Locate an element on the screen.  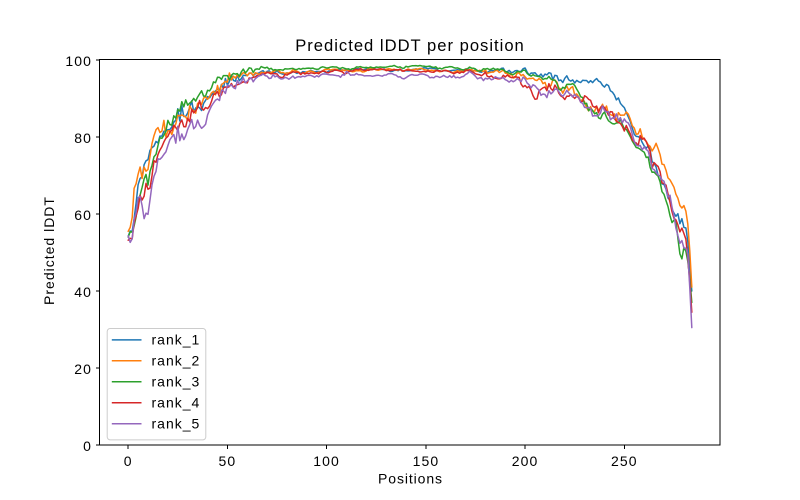
svg-text: Positions is located at coordinates (410, 479).